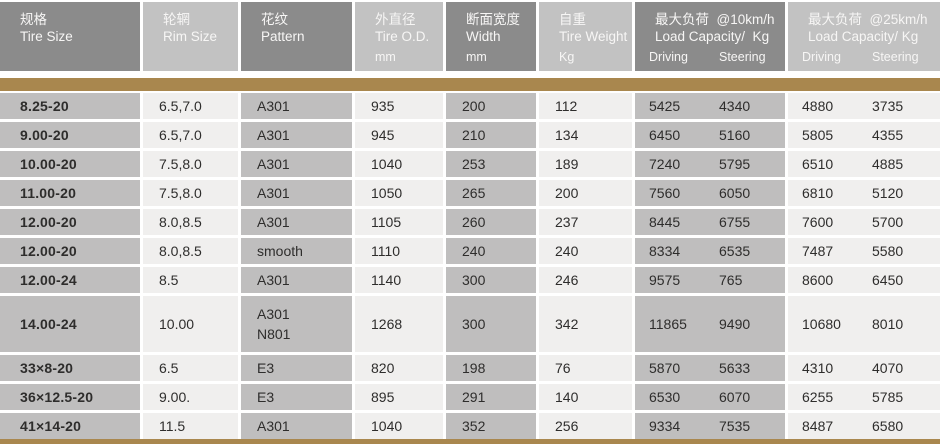  What do you see at coordinates (864, 135) in the screenshot?
I see `cell-load25: 5805 4355` at bounding box center [864, 135].